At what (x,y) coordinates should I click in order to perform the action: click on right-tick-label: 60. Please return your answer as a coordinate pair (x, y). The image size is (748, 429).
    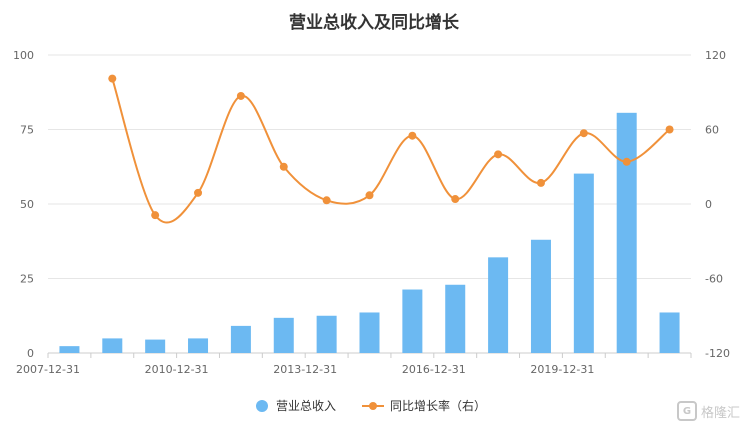
    Looking at the image, I should click on (712, 130).